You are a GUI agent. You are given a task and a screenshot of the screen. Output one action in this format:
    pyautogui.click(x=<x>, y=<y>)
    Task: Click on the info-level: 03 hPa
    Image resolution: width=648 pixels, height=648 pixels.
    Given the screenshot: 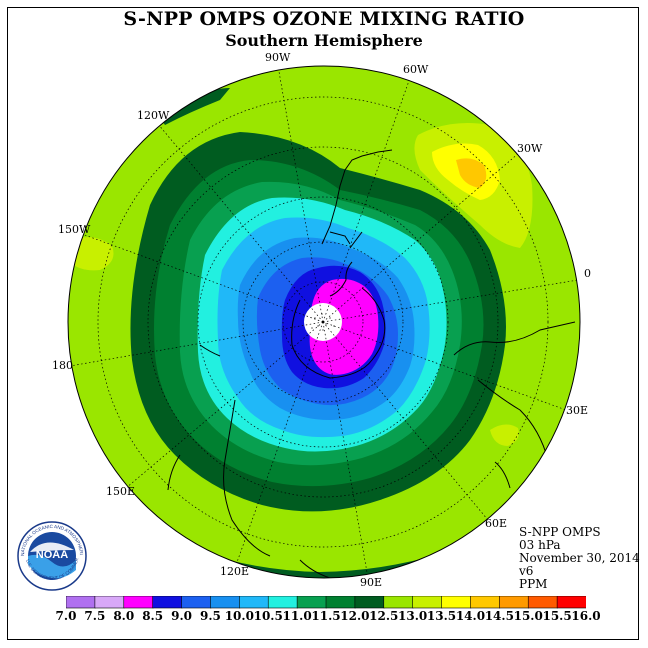 What is the action you would take?
    pyautogui.click(x=540, y=545)
    